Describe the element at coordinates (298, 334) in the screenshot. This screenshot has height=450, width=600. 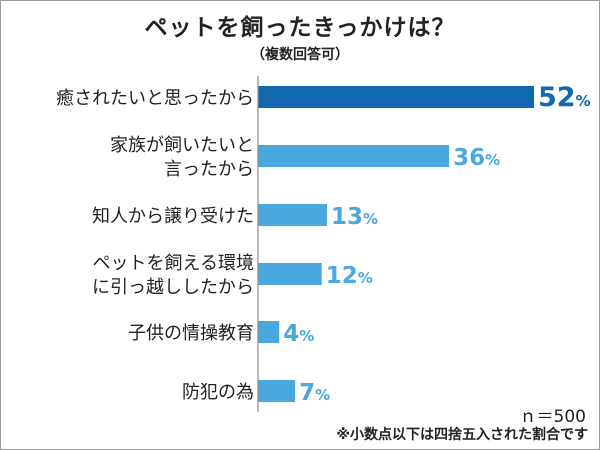
I see `bar-value-label: 4%` at that location.